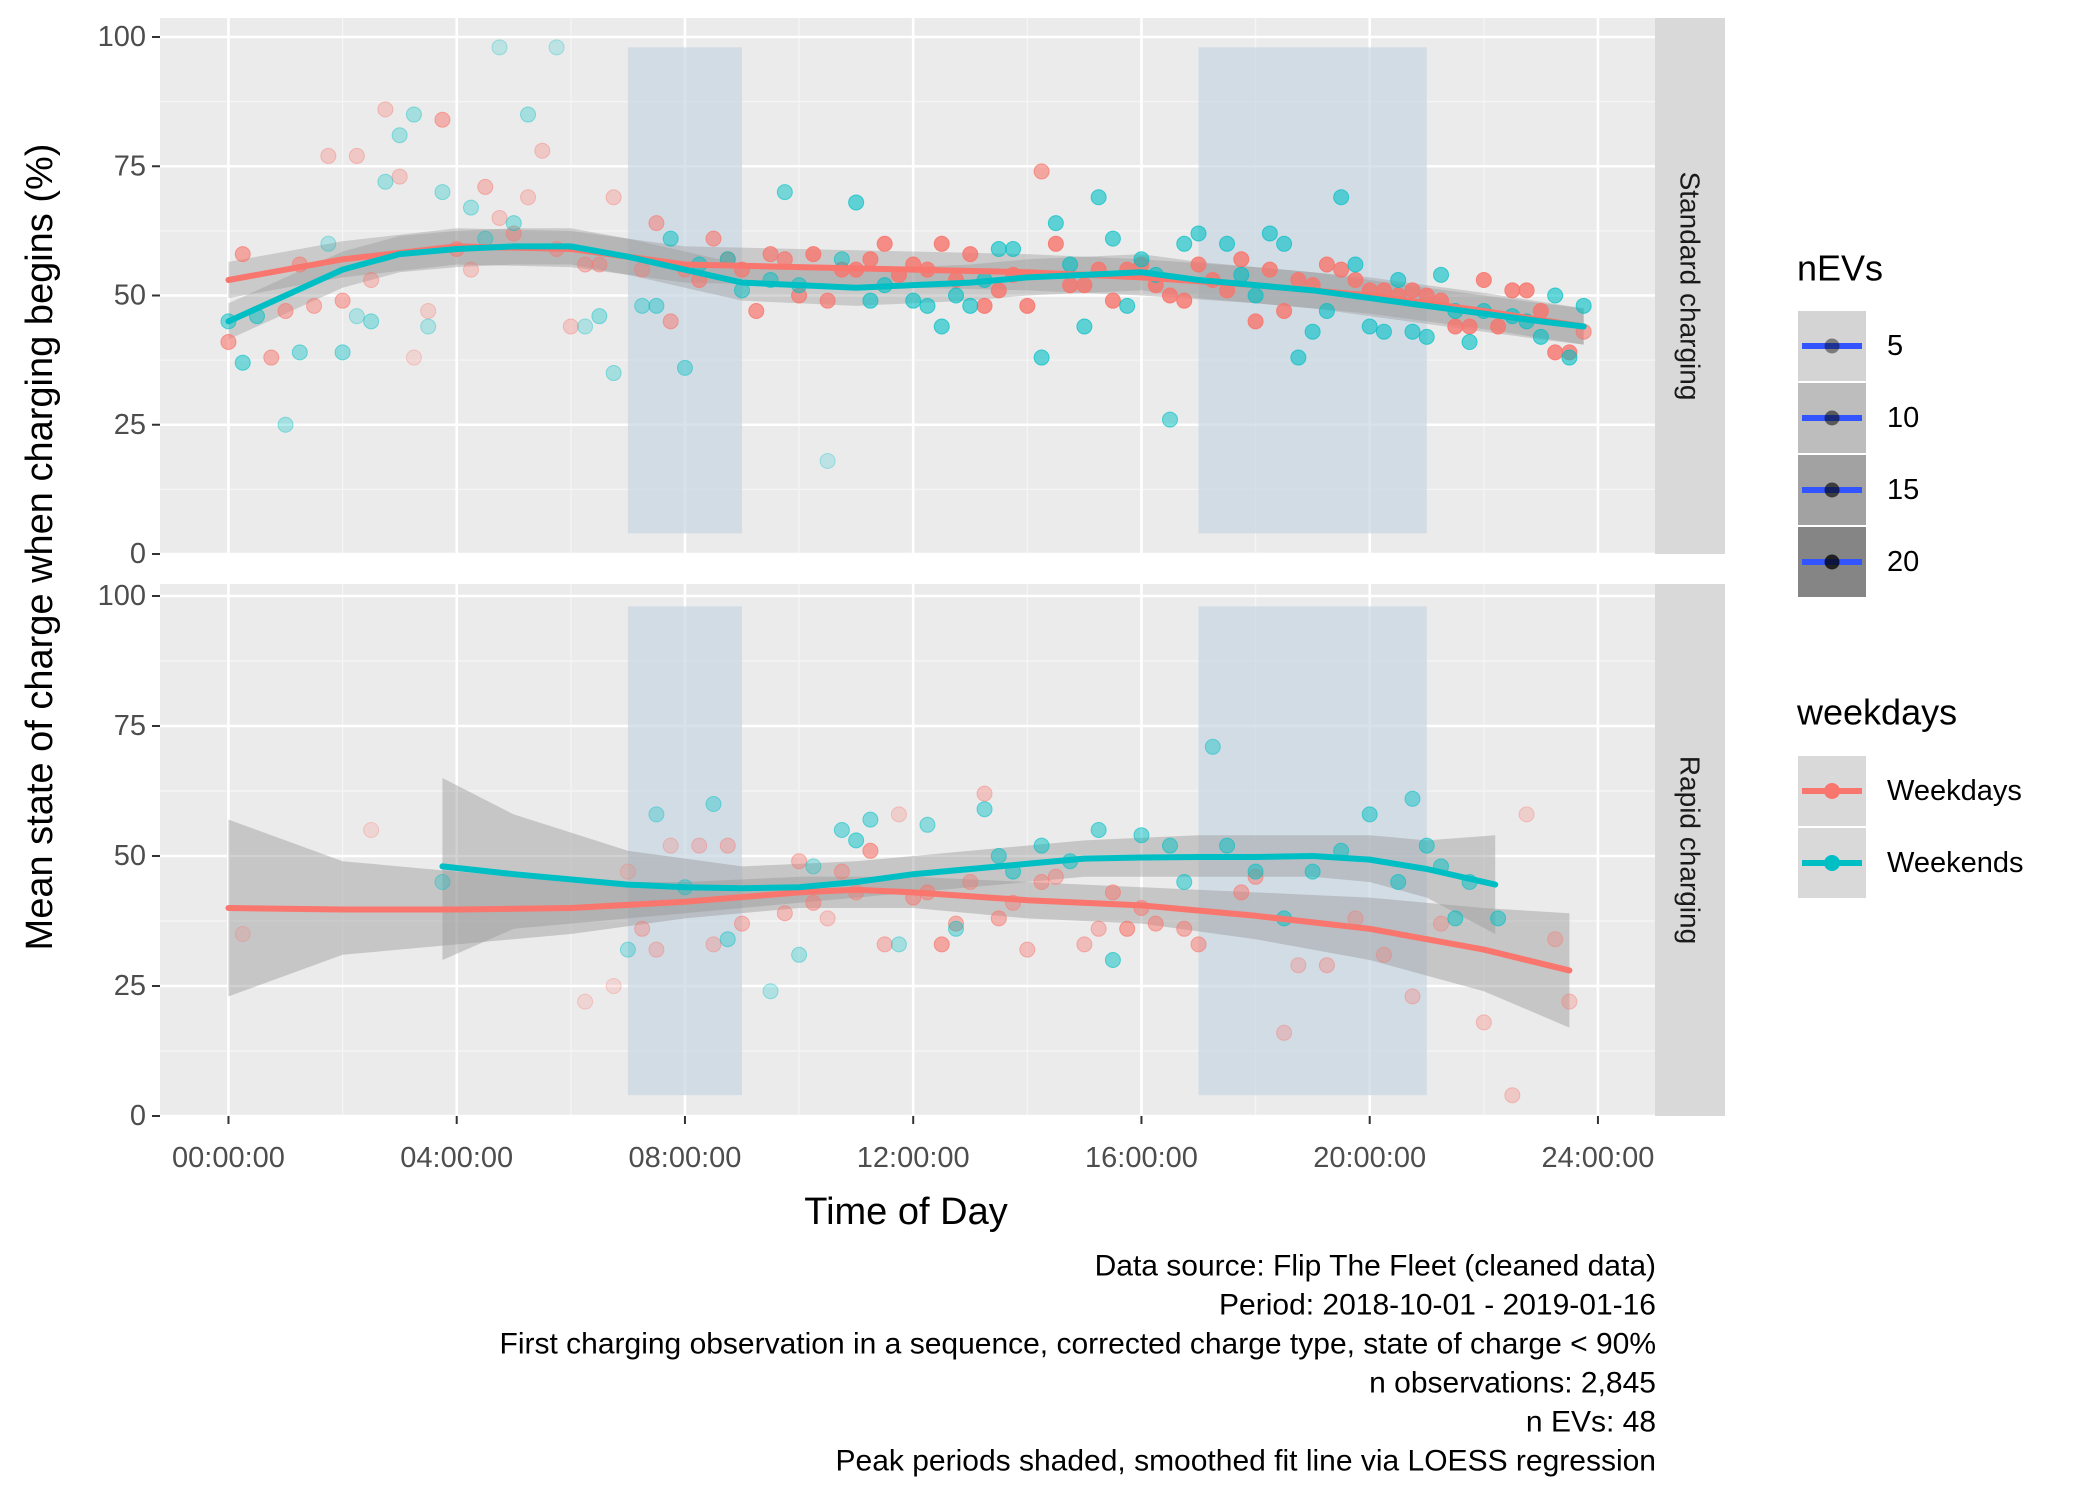 This screenshot has width=2099, height=1499. Describe the element at coordinates (456, 1158) in the screenshot. I see `x-tick-label: 04:00:00` at that location.